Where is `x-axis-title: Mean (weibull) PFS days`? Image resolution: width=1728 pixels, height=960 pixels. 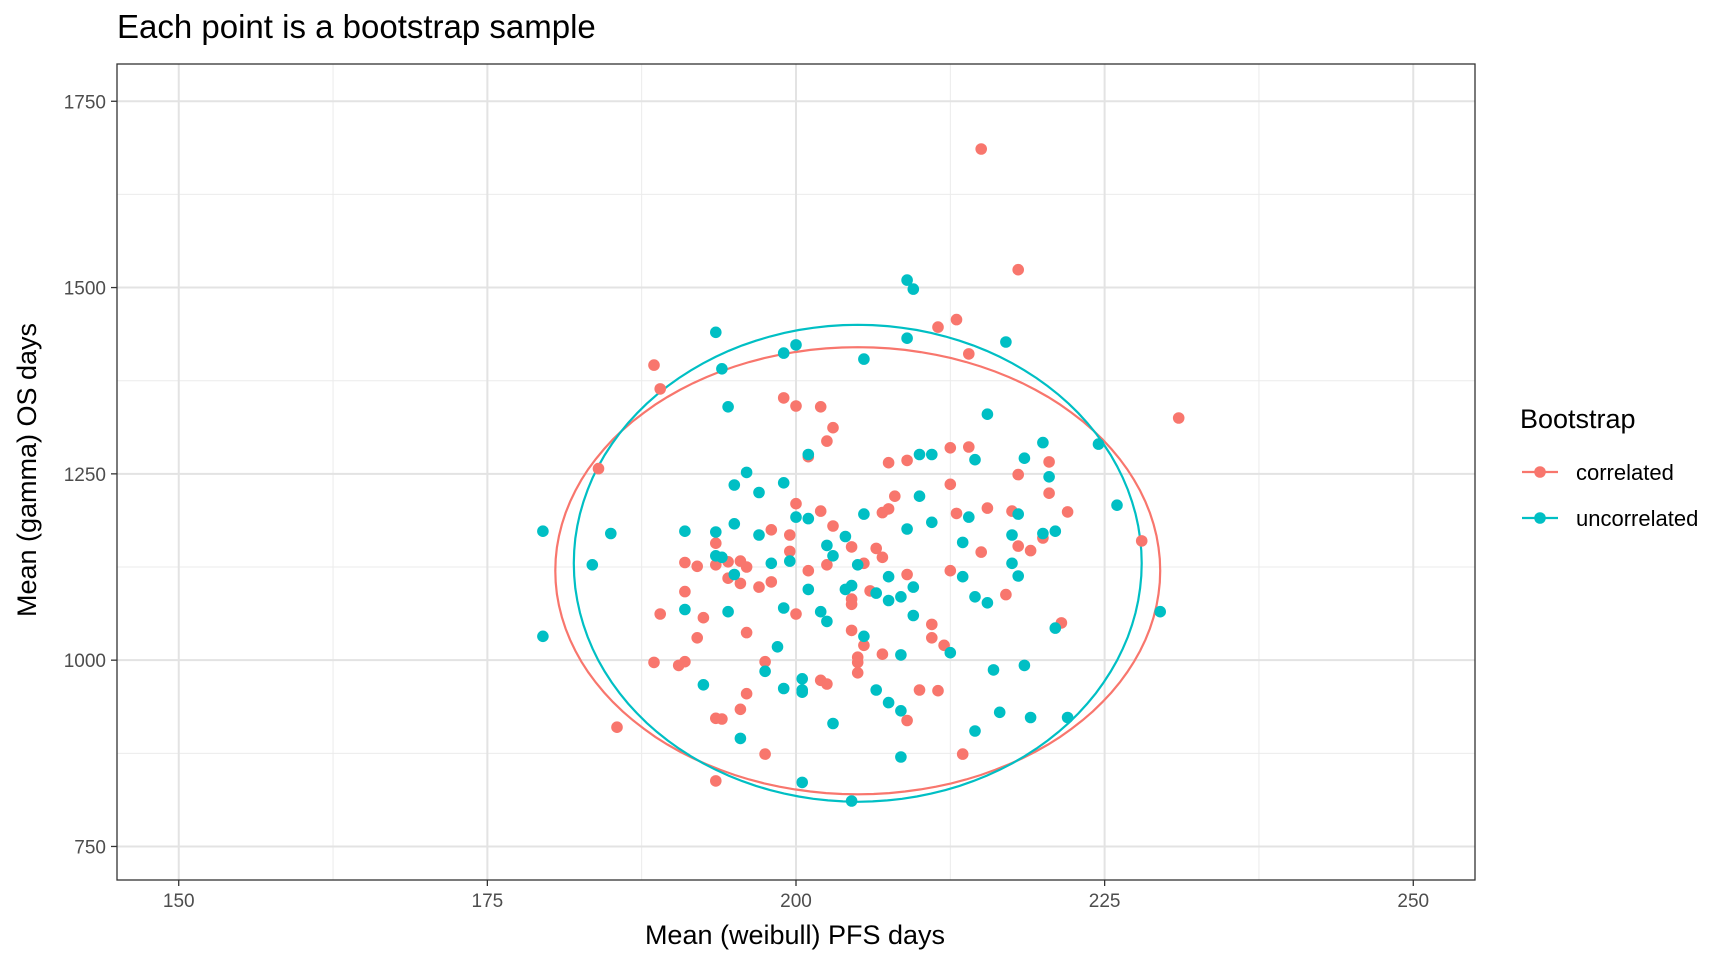 x-axis-title: Mean (weibull) PFS days is located at coordinates (795, 935).